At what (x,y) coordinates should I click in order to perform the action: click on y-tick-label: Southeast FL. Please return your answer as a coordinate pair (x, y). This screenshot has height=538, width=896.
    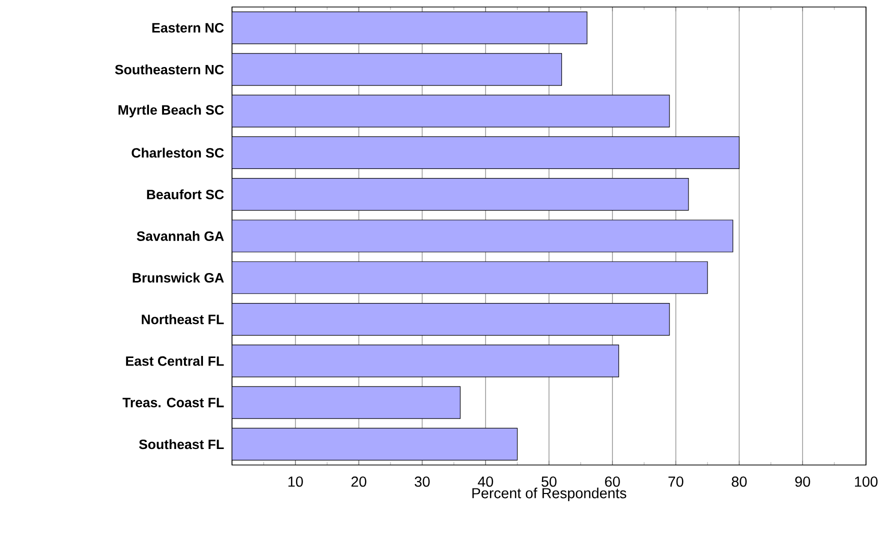
    Looking at the image, I should click on (181, 444).